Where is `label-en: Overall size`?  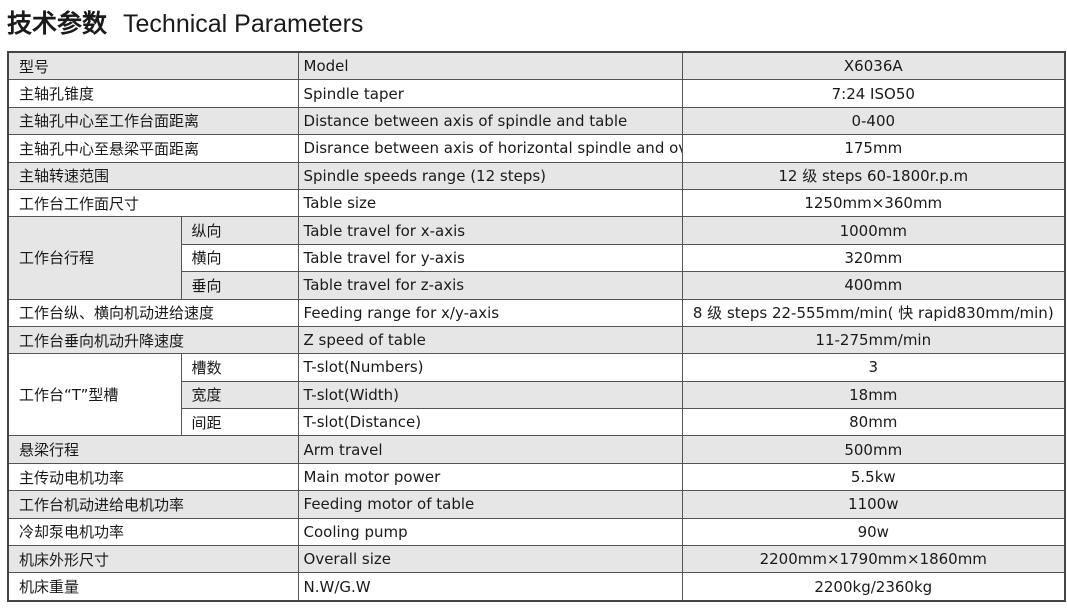
label-en: Overall size is located at coordinates (490, 559).